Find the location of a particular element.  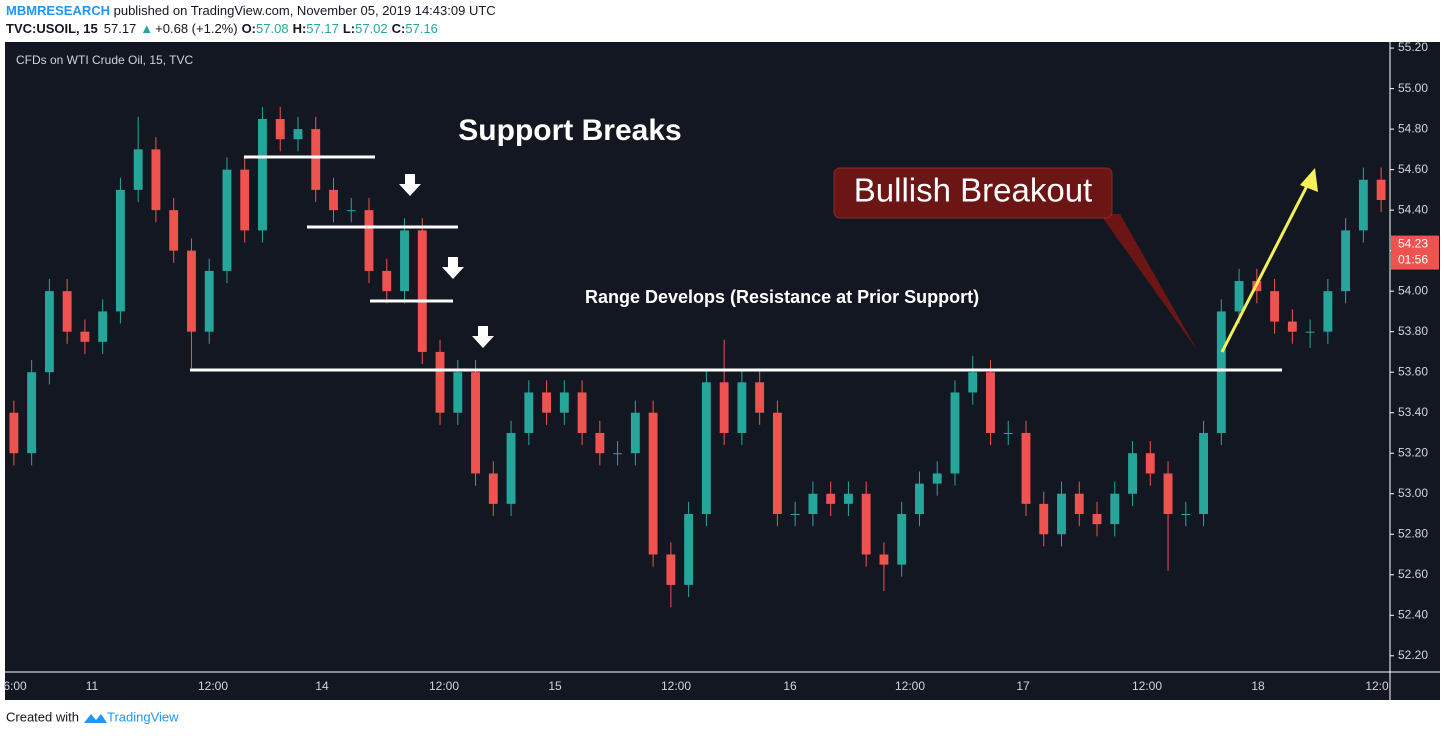

up-arrow-shaft is located at coordinates (1266, 266).